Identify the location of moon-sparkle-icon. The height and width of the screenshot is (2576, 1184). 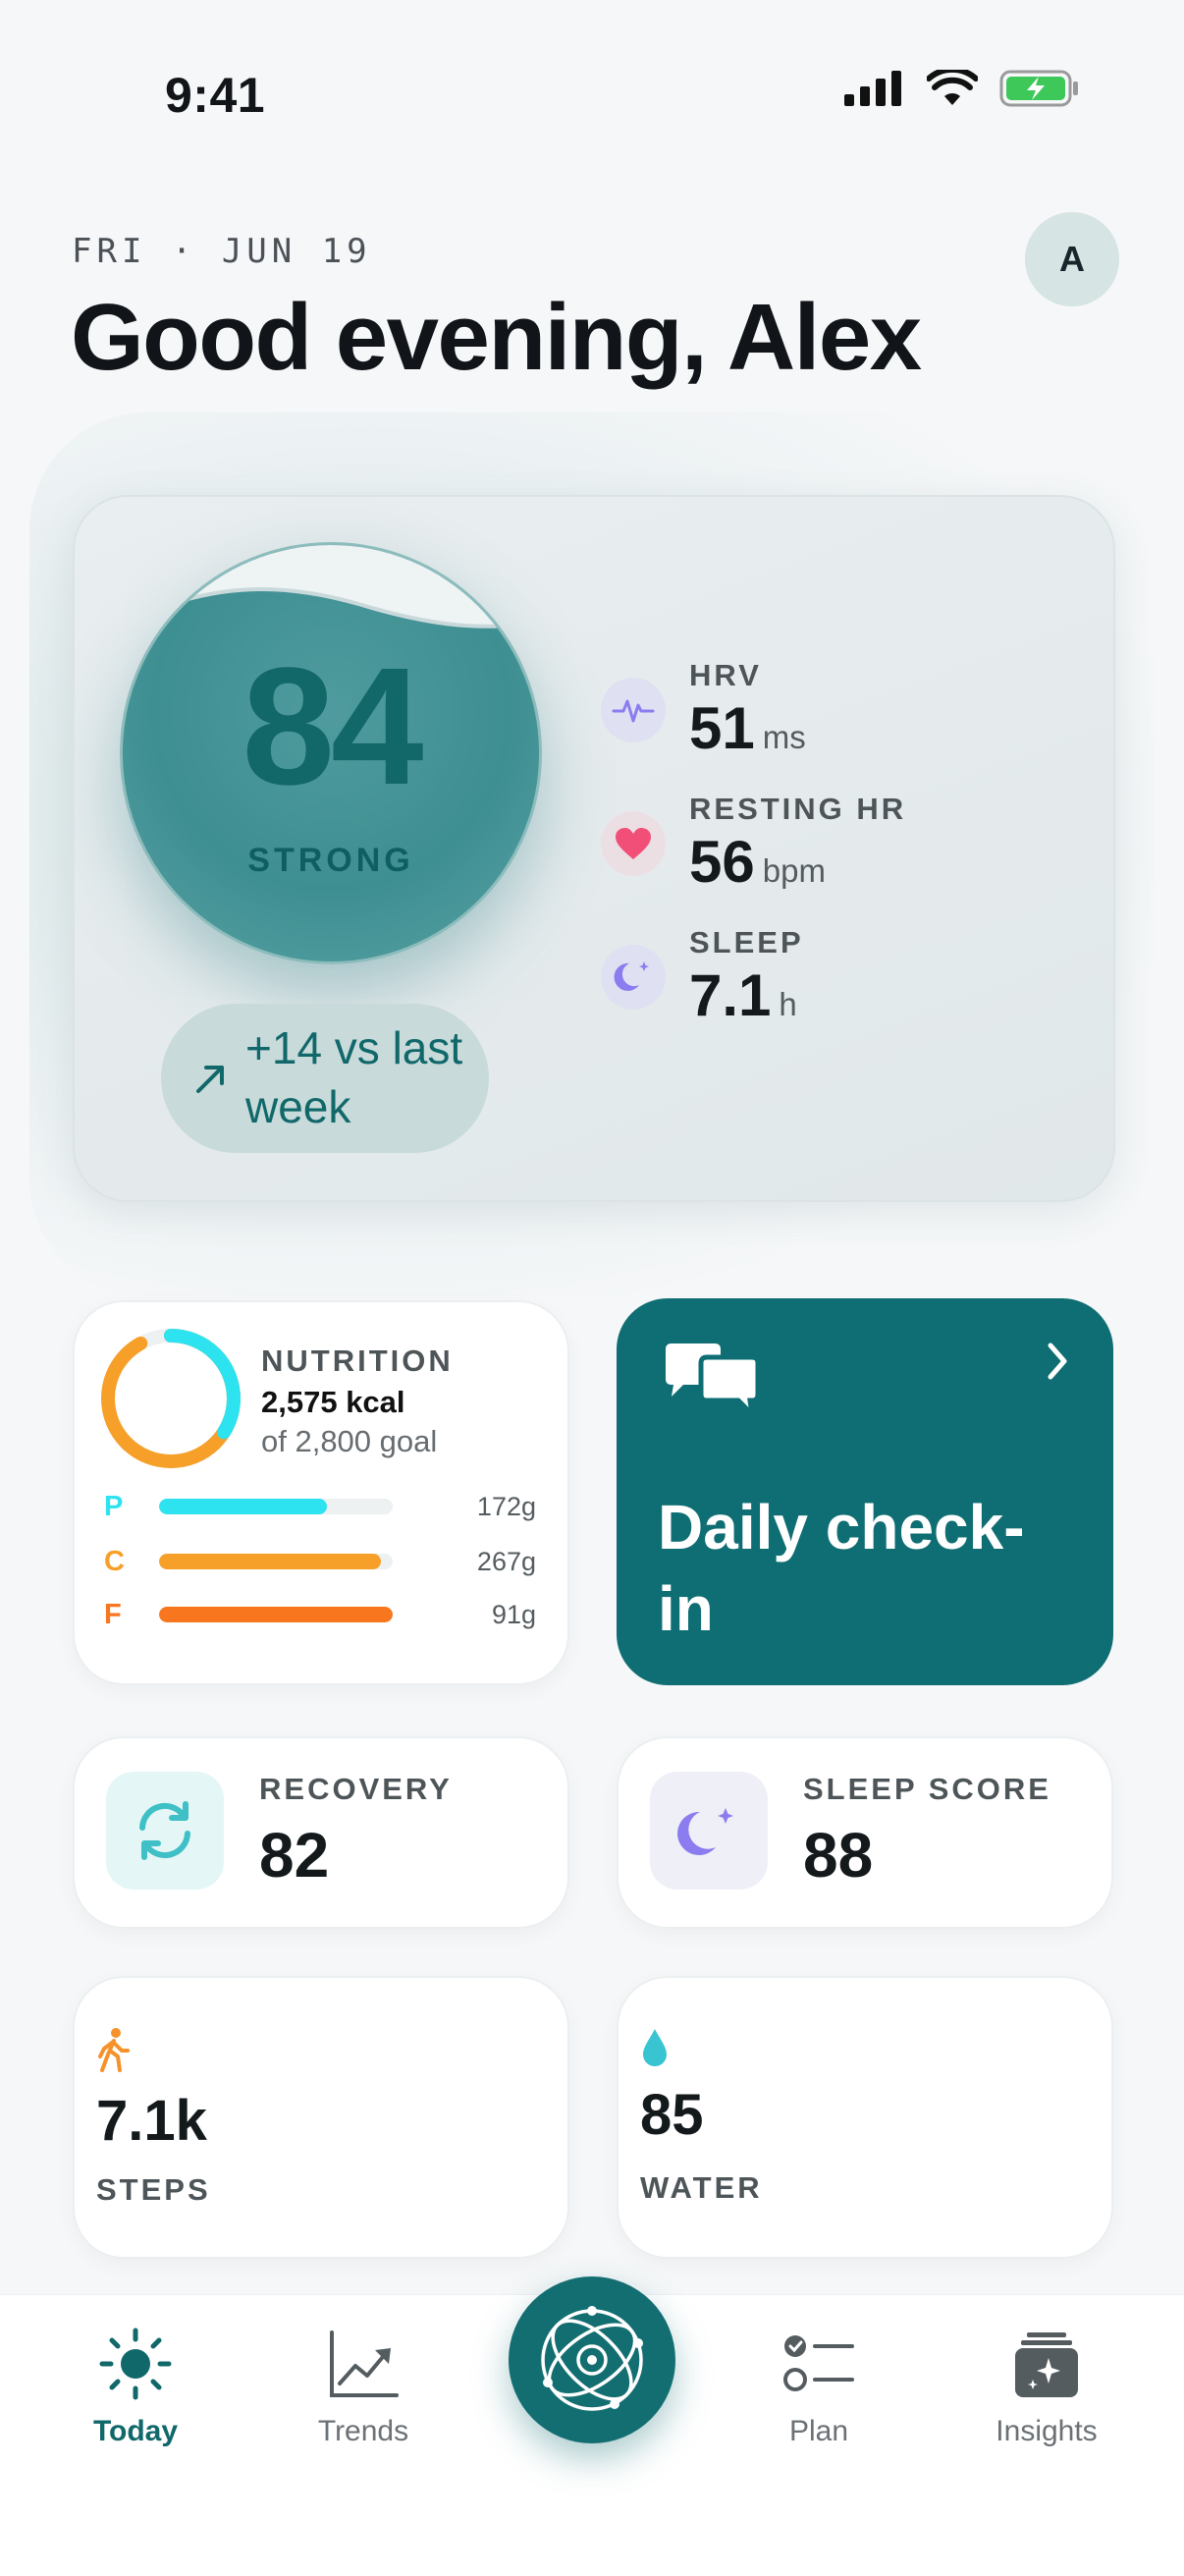
(709, 1831).